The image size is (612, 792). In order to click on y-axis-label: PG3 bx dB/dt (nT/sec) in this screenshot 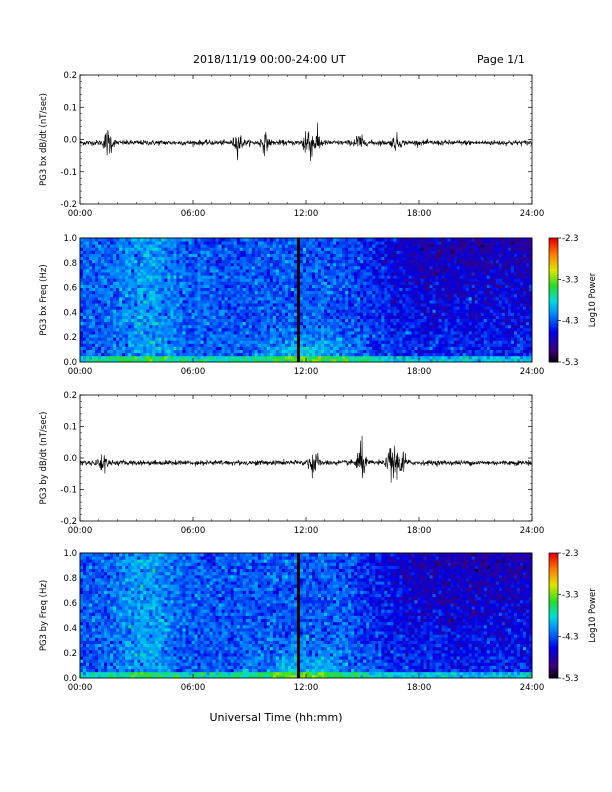, I will do `click(44, 139)`.